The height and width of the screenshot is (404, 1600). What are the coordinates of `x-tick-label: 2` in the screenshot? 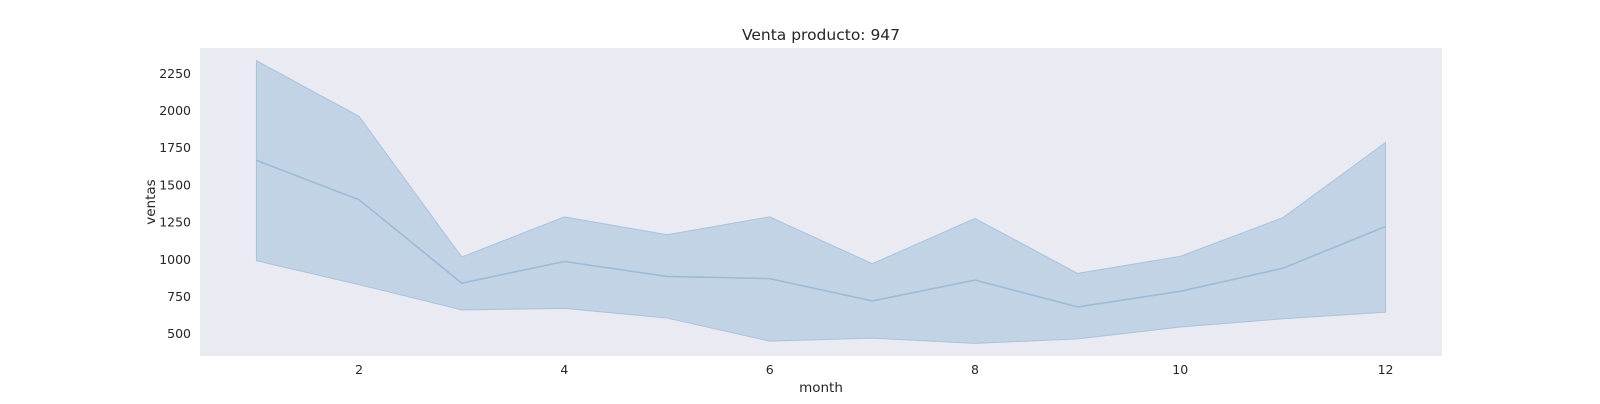 It's located at (359, 369).